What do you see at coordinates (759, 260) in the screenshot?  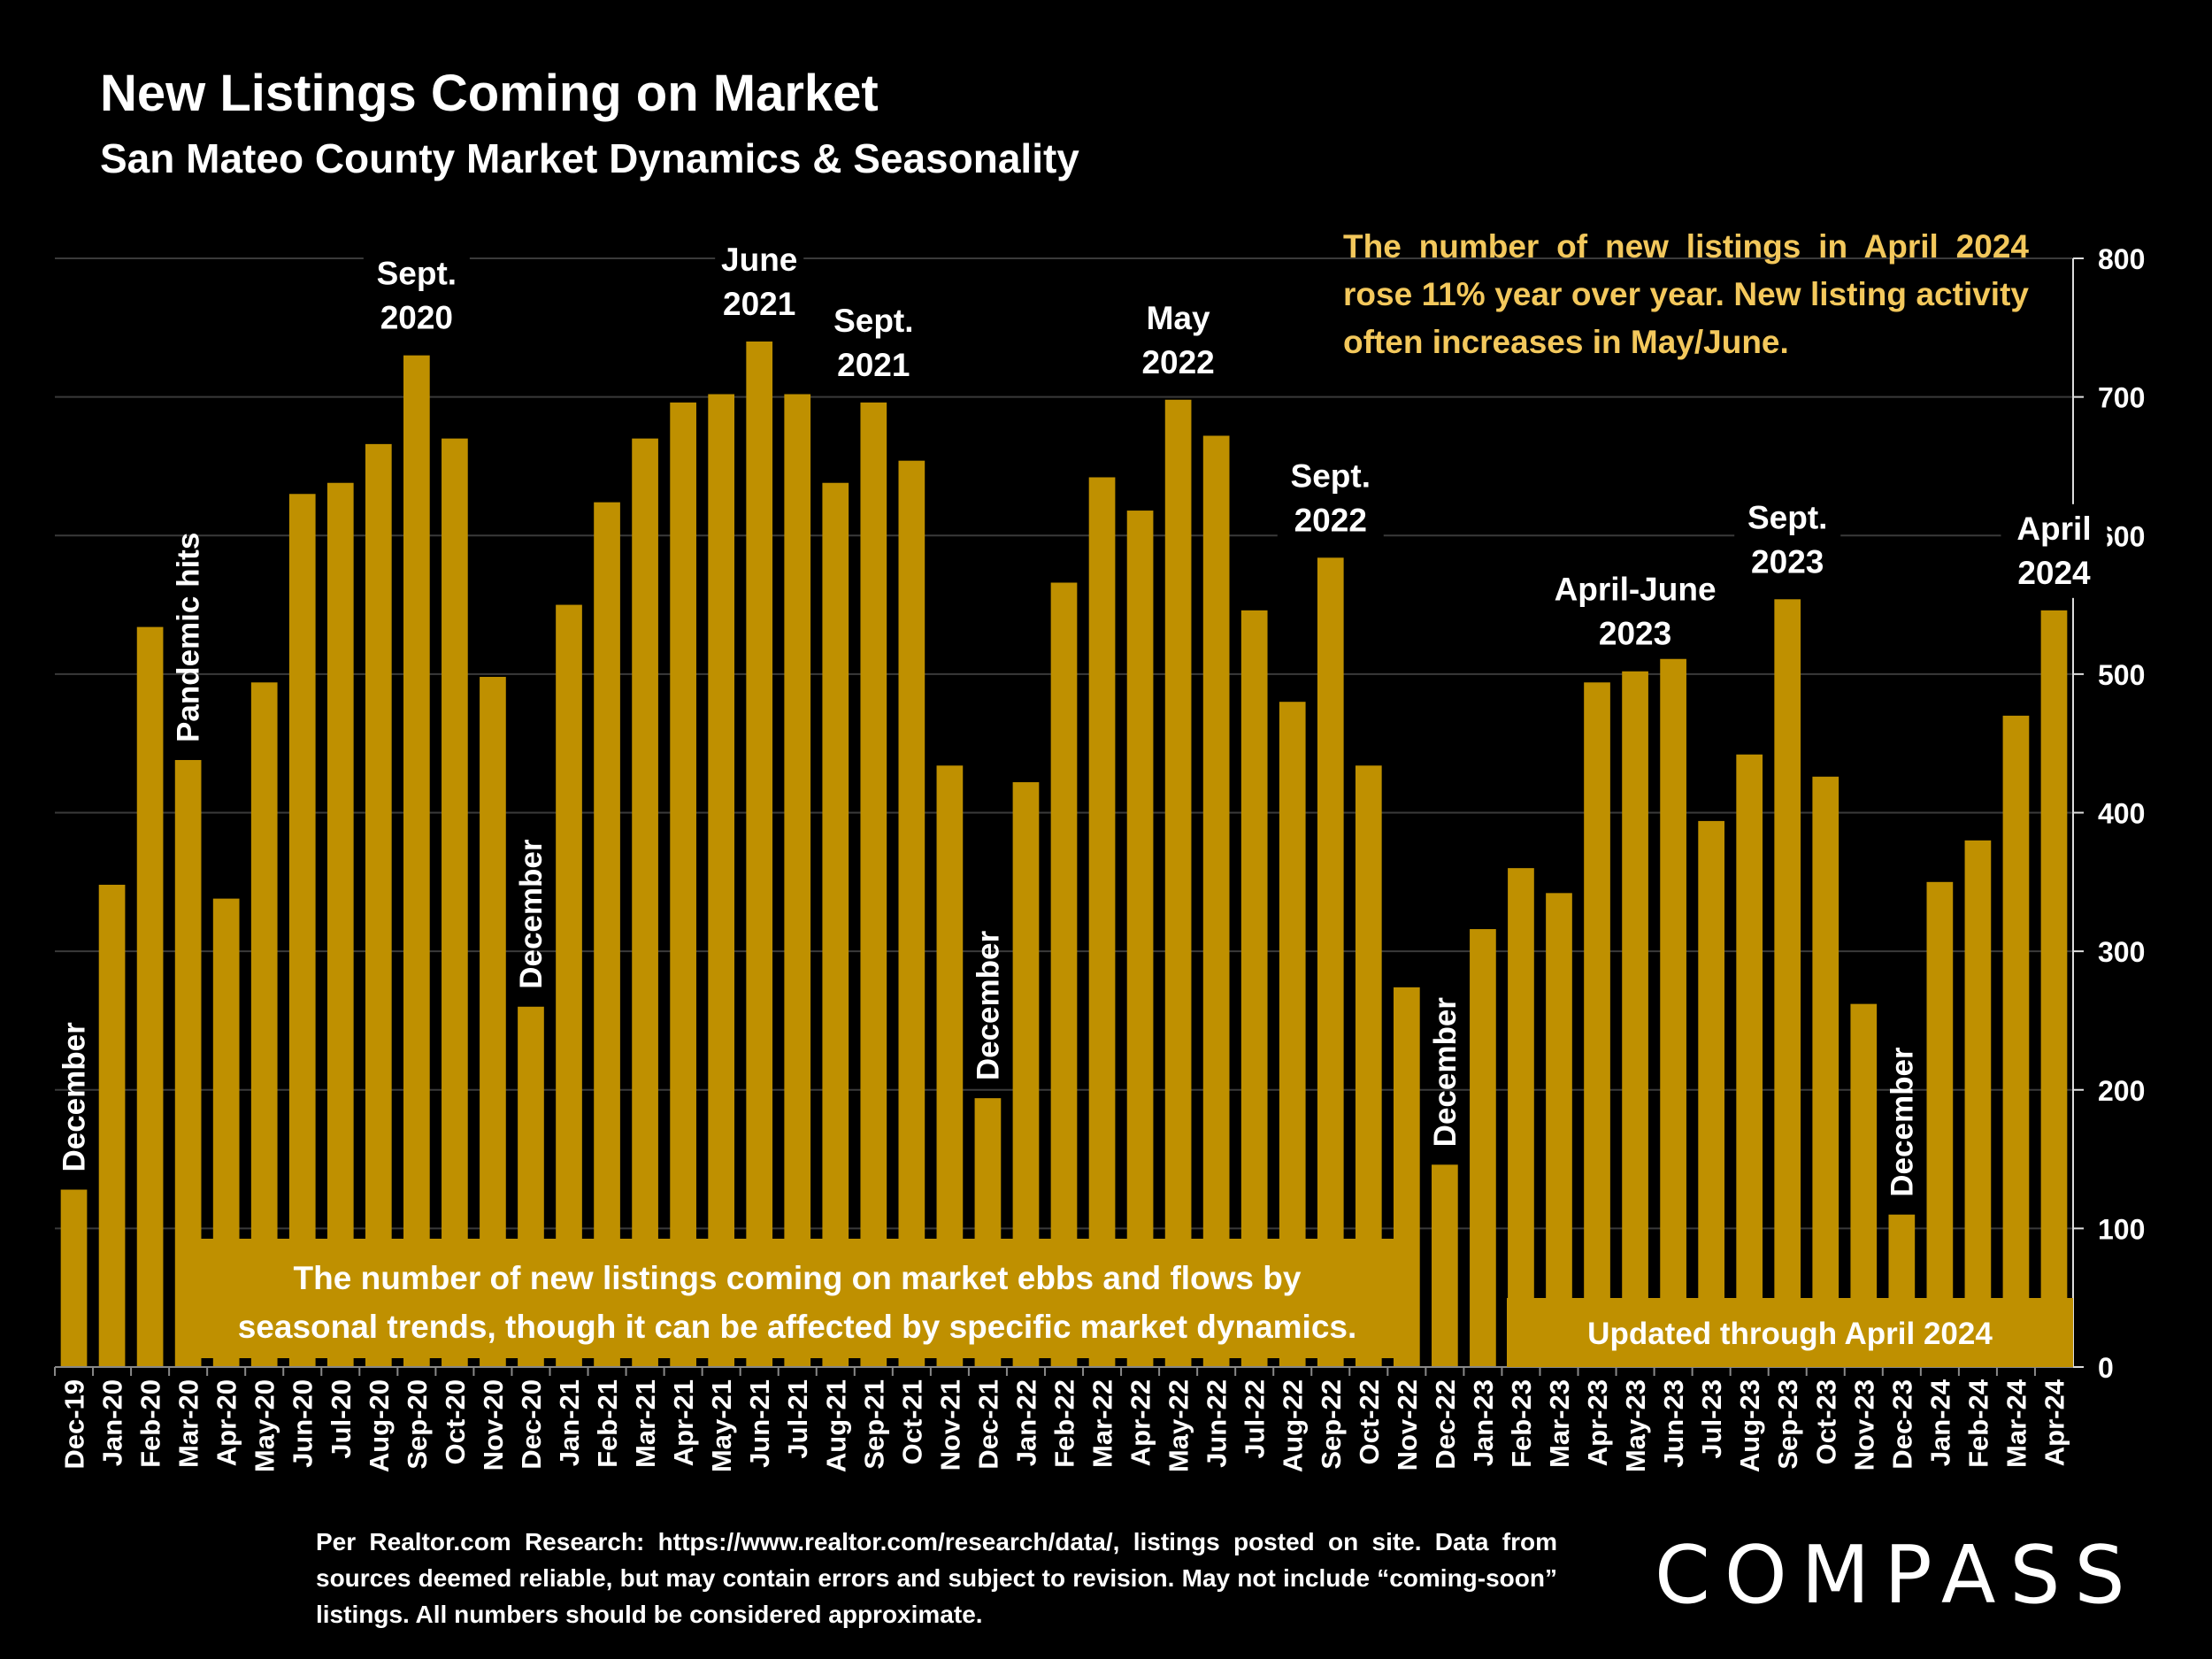 I see `annotation-label: June` at bounding box center [759, 260].